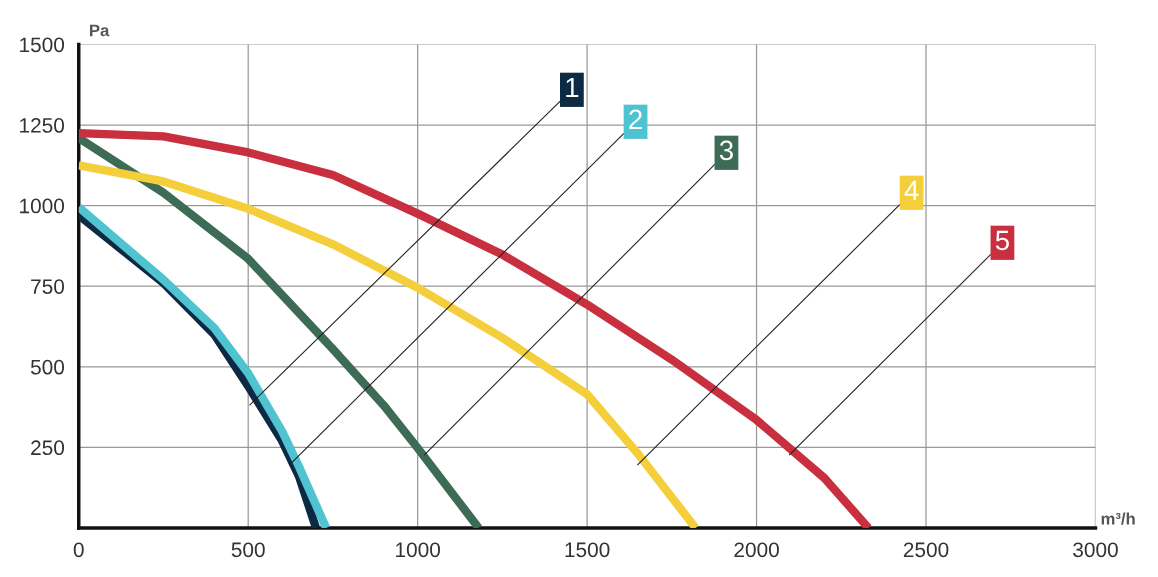 The image size is (1158, 577). What do you see at coordinates (635, 119) in the screenshot?
I see `annotation: 2` at bounding box center [635, 119].